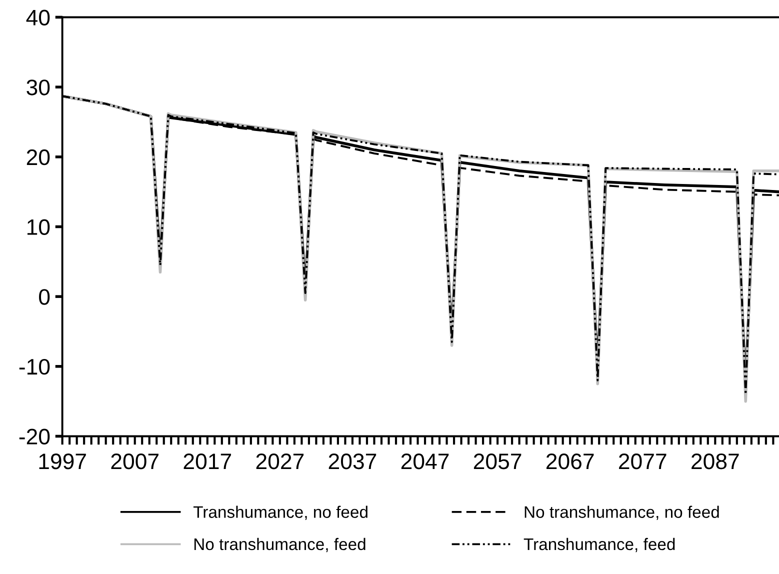 The width and height of the screenshot is (779, 574). What do you see at coordinates (38, 157) in the screenshot?
I see `y-tick-label: 20` at bounding box center [38, 157].